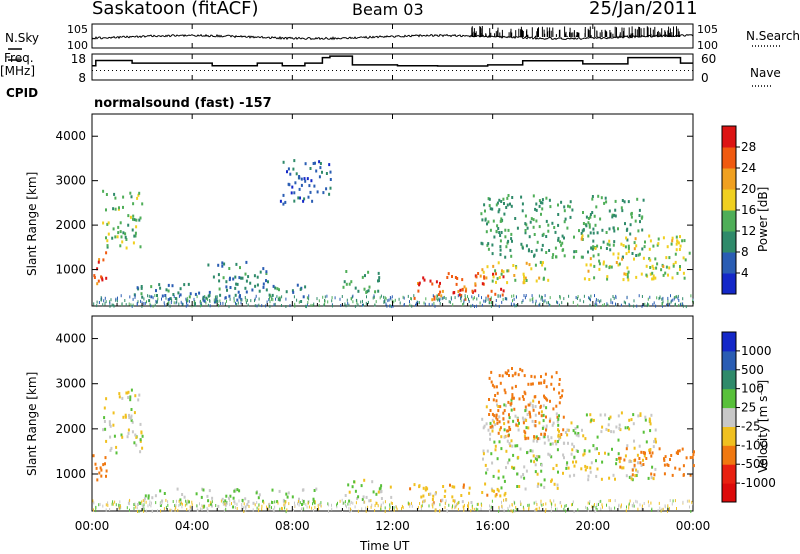  I want to click on power-colorbar-tick-label: 24, so click(748, 168).